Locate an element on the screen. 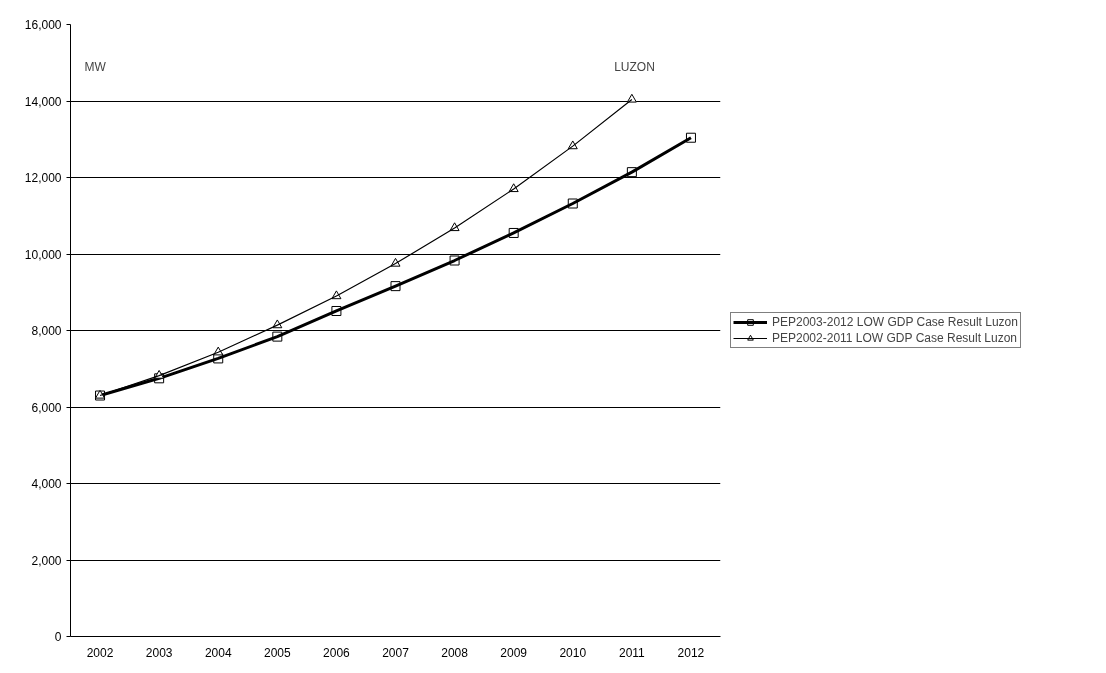 The height and width of the screenshot is (673, 1106). x-tick-label: 2008 is located at coordinates (455, 652).